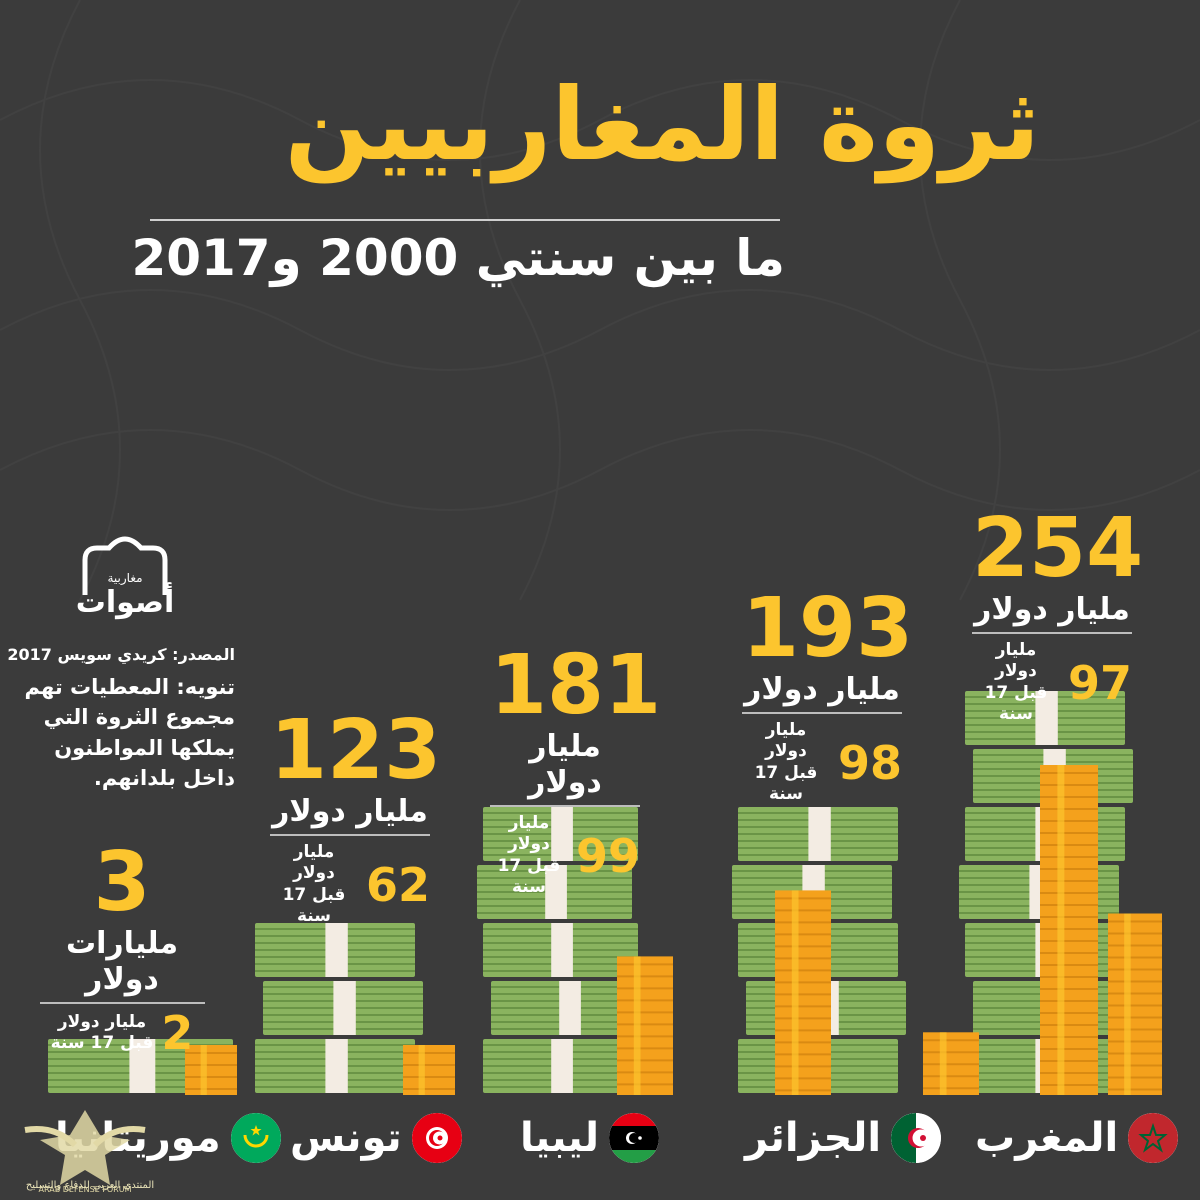  What do you see at coordinates (255, 1138) in the screenshot?
I see `mauritania-flag-icon` at bounding box center [255, 1138].